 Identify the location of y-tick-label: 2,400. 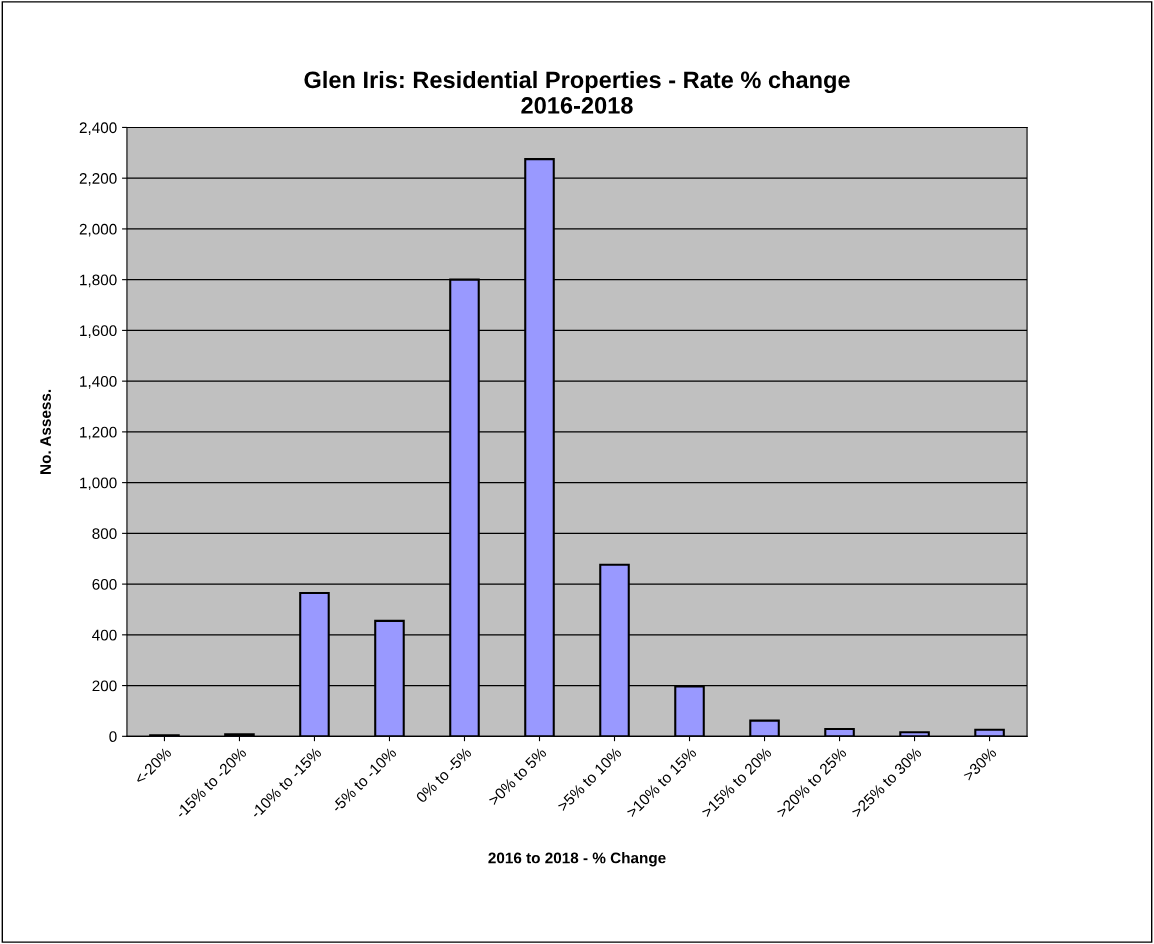
(98, 128).